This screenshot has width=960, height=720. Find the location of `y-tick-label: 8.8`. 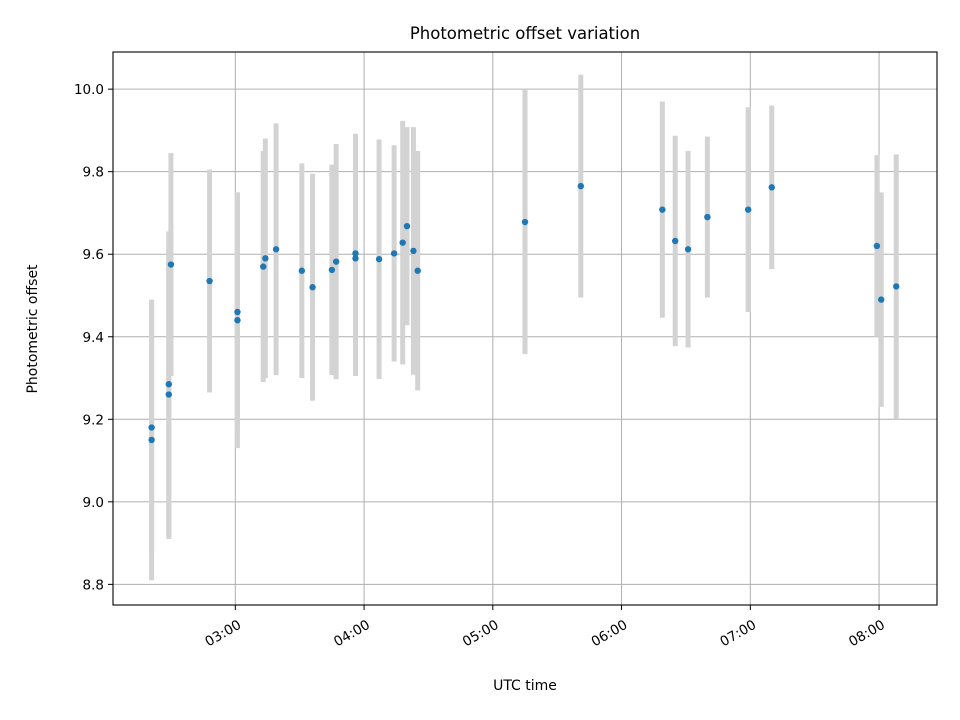

y-tick-label: 8.8 is located at coordinates (93, 585).